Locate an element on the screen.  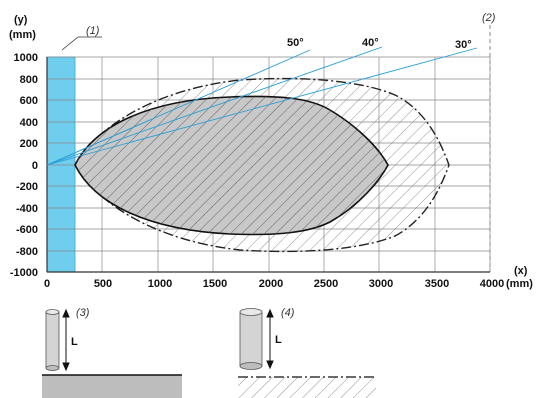
y-axis-unit: (mm) is located at coordinates (22, 35).